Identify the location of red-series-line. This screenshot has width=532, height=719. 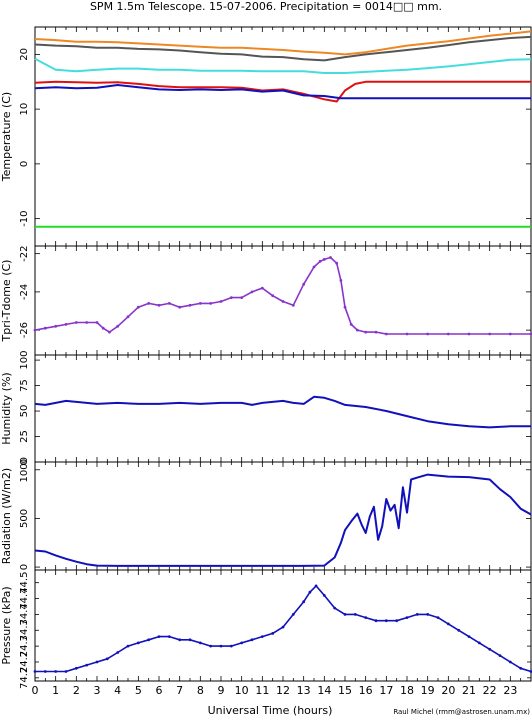
(282, 91).